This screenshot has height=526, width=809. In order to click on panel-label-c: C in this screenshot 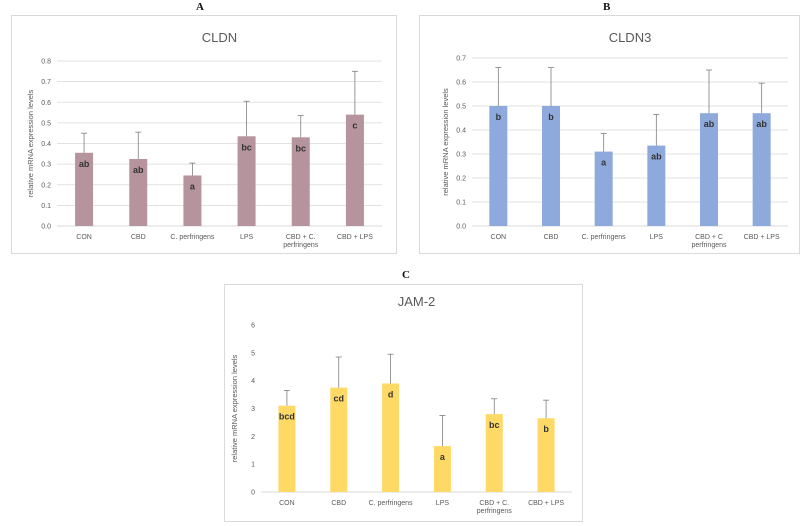, I will do `click(406, 275)`.